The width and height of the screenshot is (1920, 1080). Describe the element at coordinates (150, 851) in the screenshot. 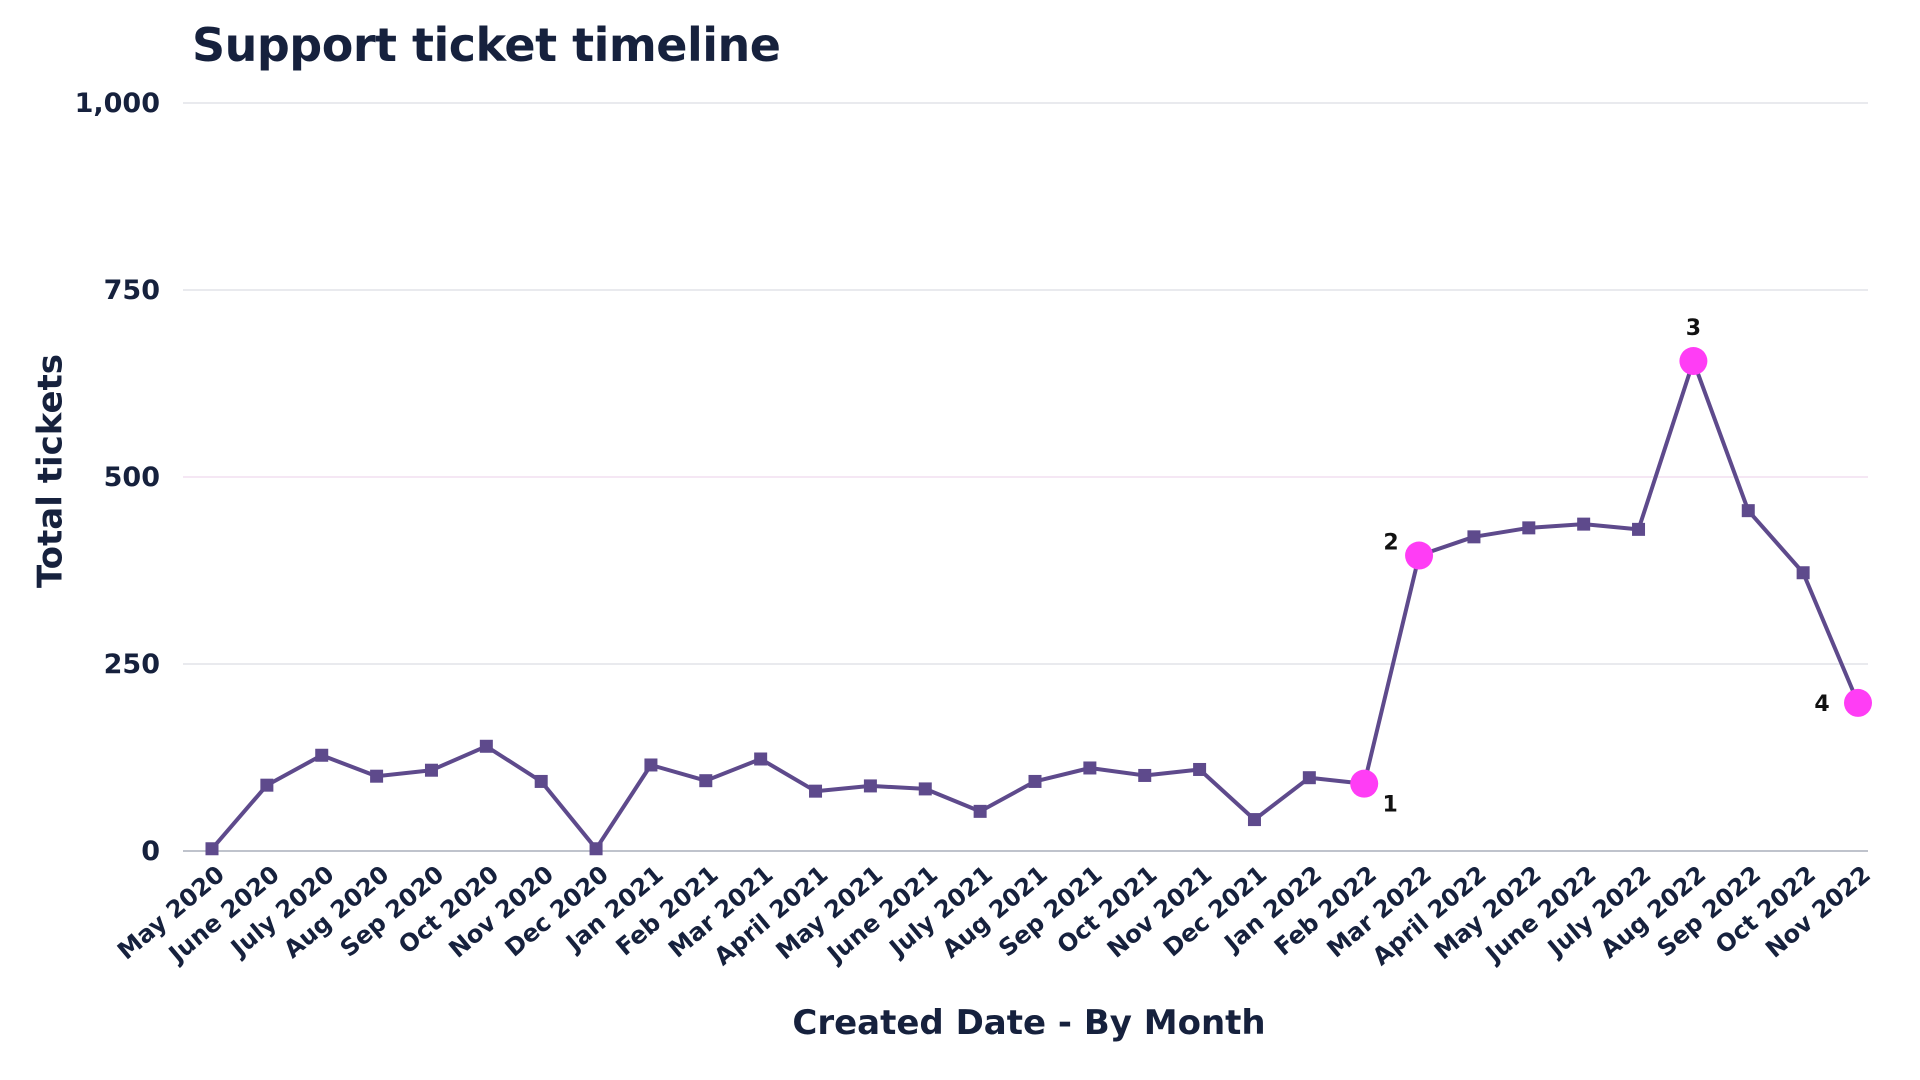

I see `y-tick-label: 0` at that location.